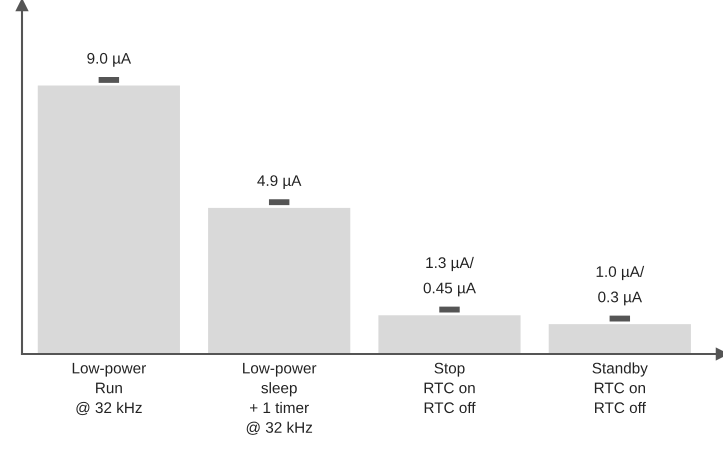 The width and height of the screenshot is (723, 449). Describe the element at coordinates (620, 286) in the screenshot. I see `data-label: 1.0 µA/ 0.3 µA` at that location.